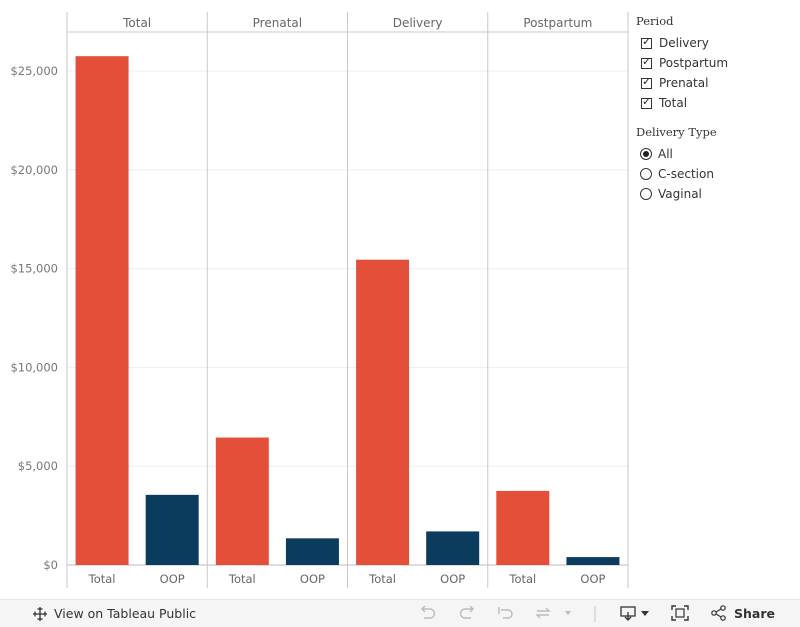 The height and width of the screenshot is (627, 800). What do you see at coordinates (718, 613) in the screenshot?
I see `share-icon` at bounding box center [718, 613].